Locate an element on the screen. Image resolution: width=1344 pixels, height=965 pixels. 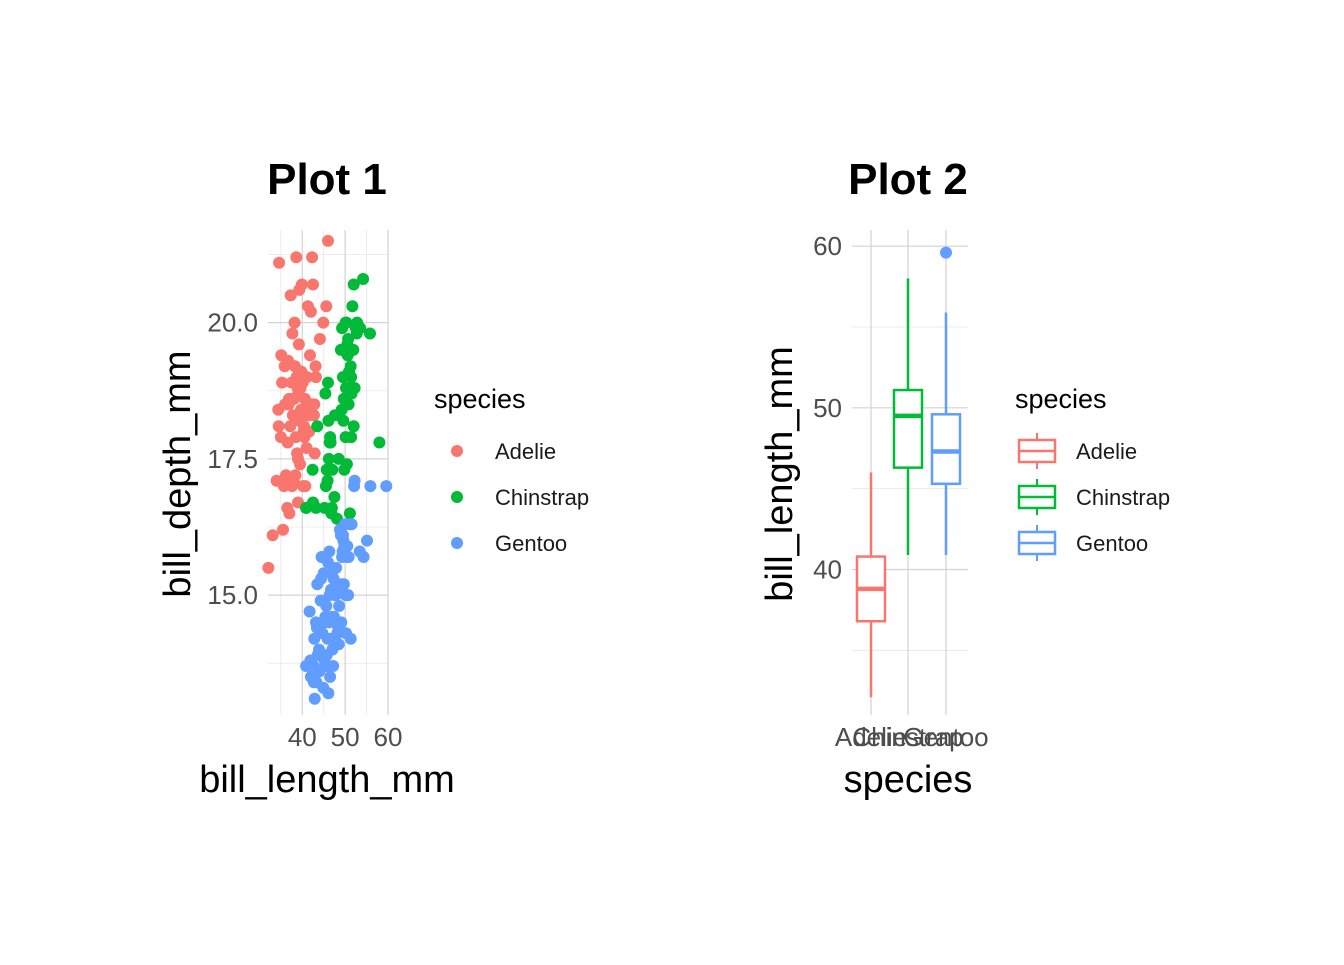
plot-1-x-axis-title: bill_length_mm is located at coordinates (327, 780).